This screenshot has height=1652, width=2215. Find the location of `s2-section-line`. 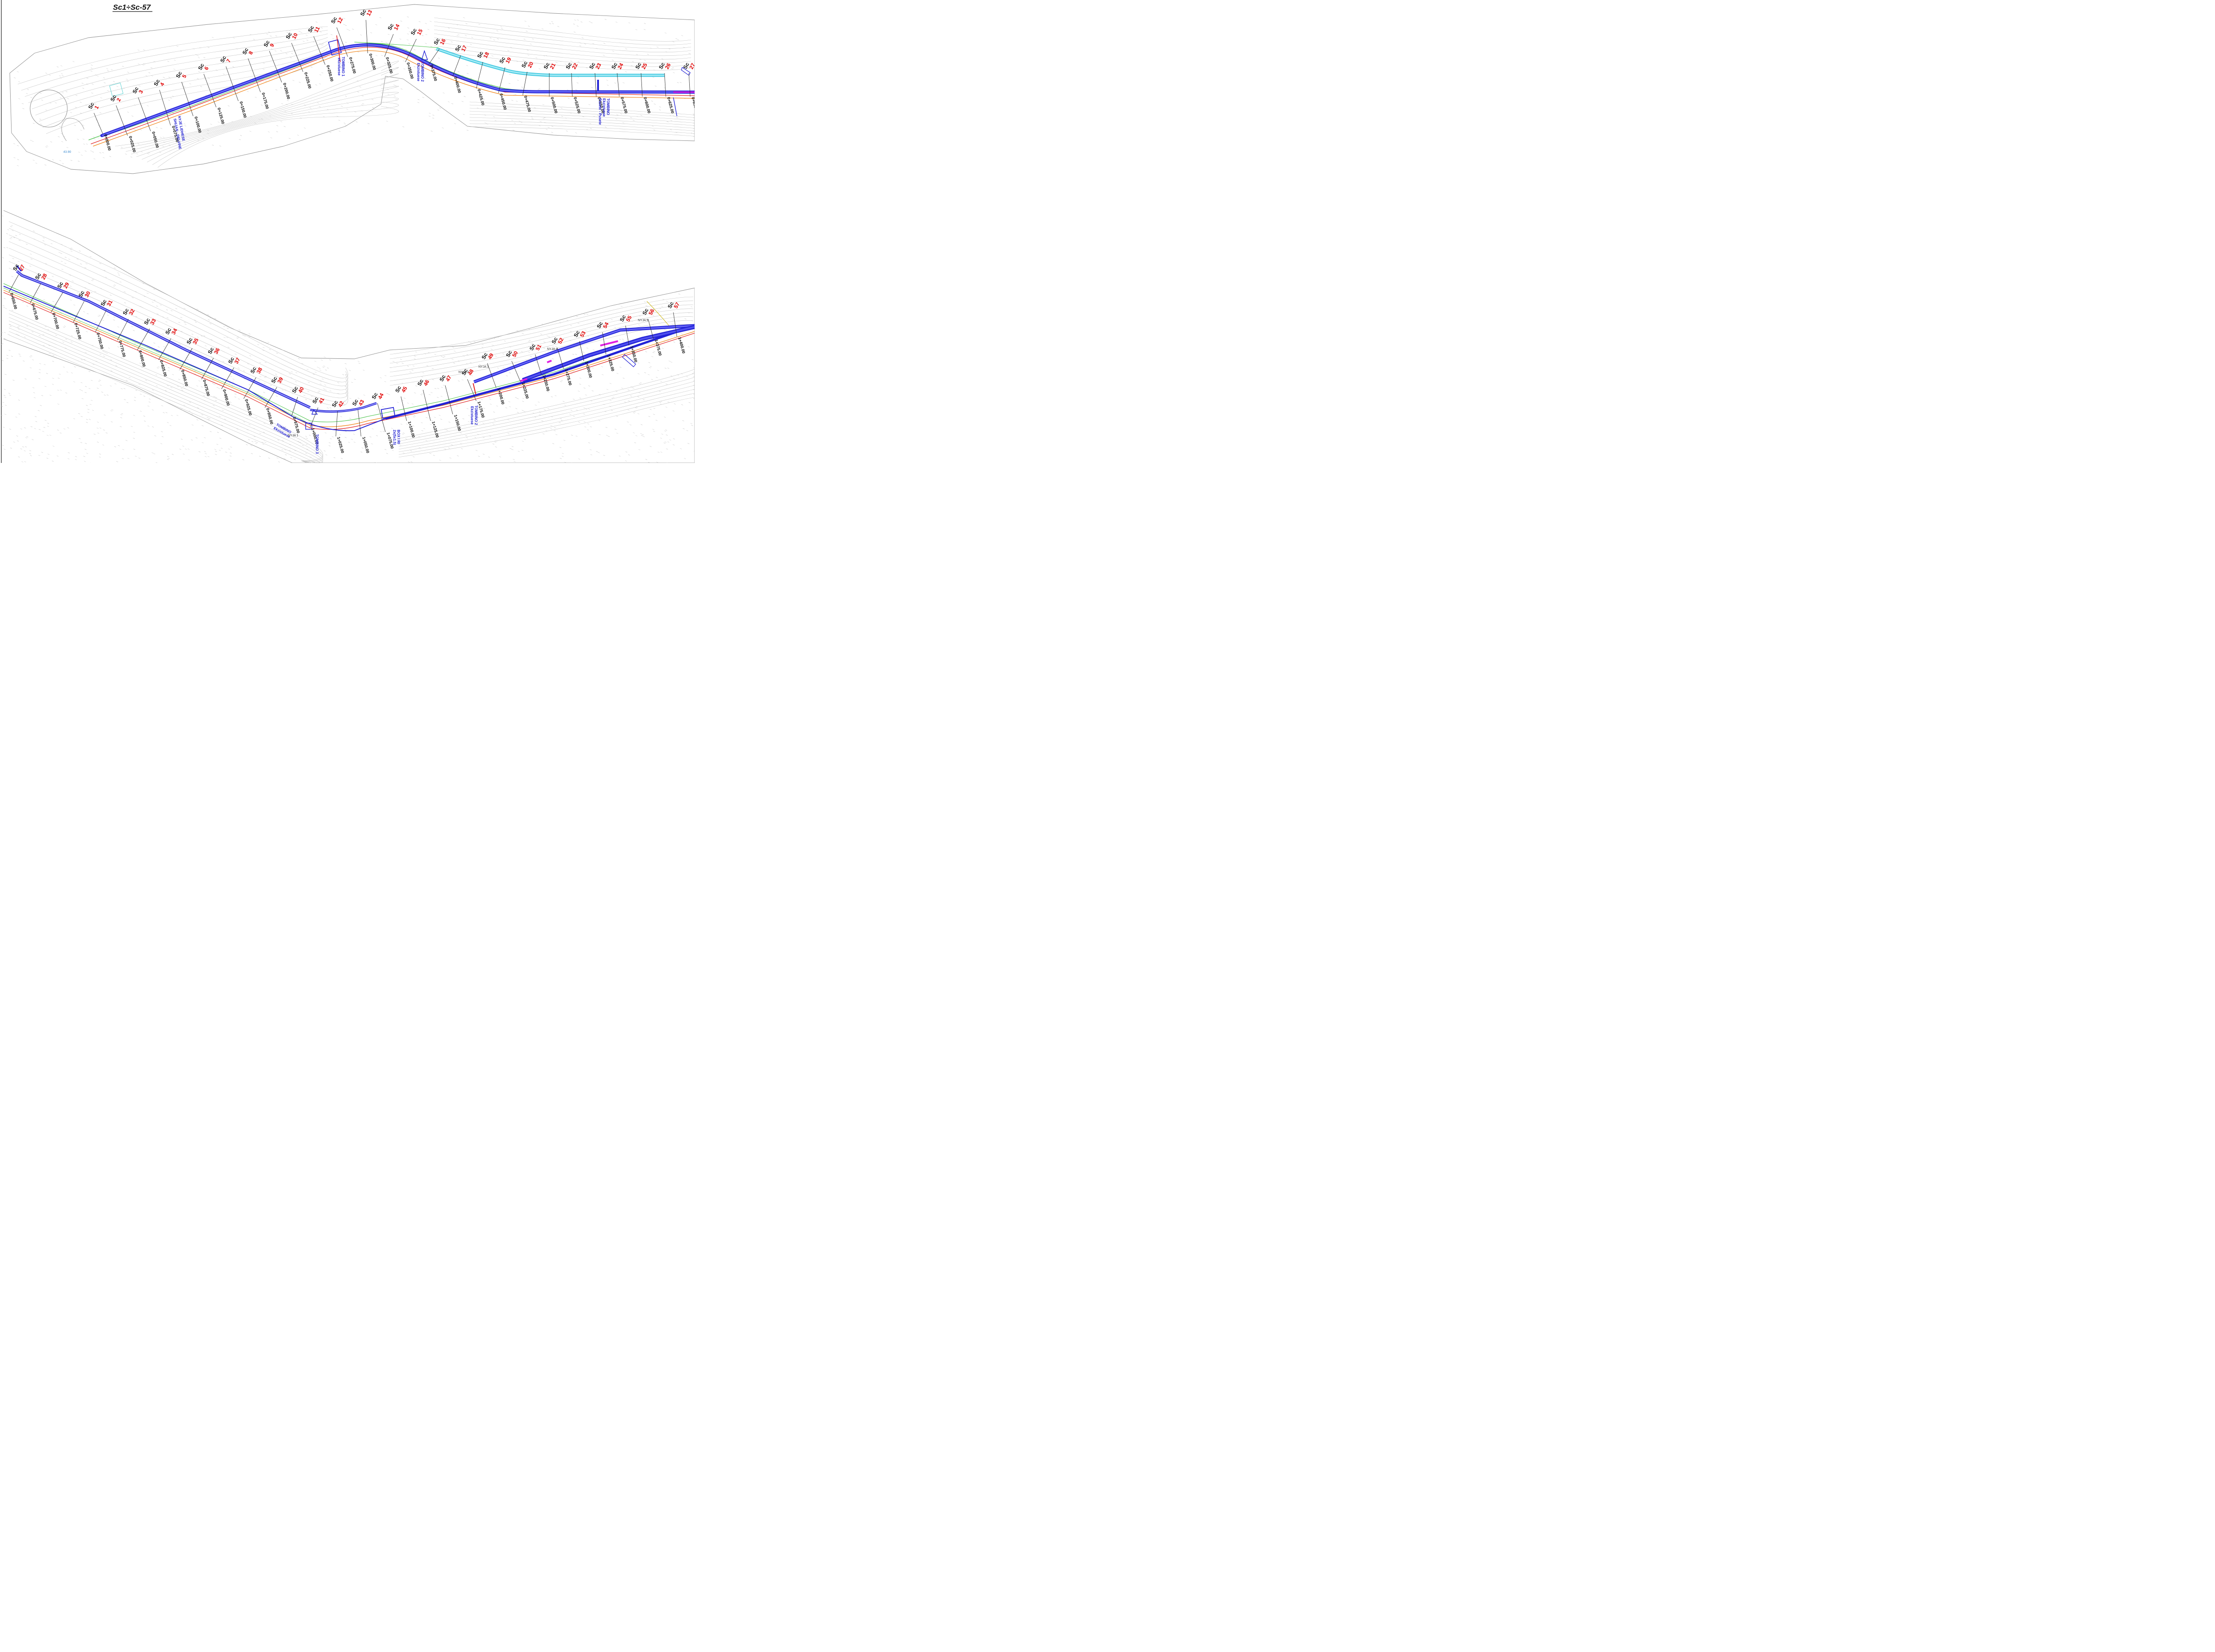

s2-section-line is located at coordinates (427, 405).